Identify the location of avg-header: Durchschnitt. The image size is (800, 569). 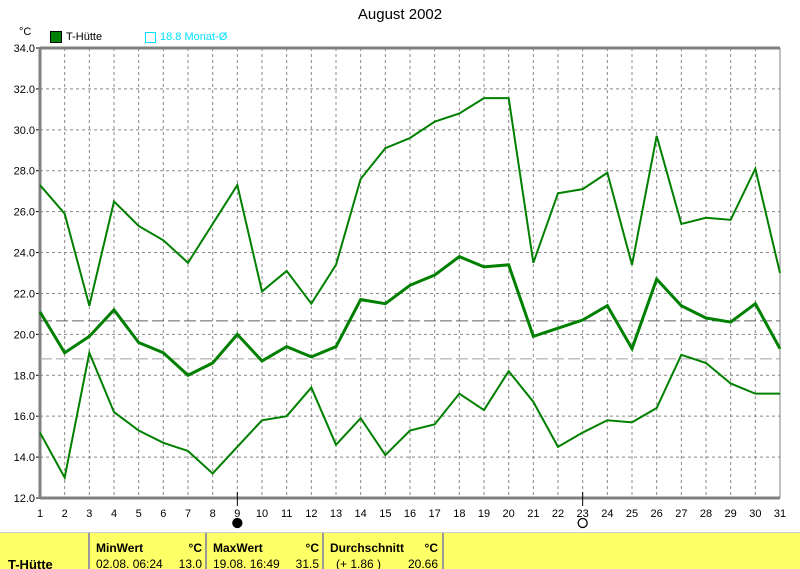
(367, 548).